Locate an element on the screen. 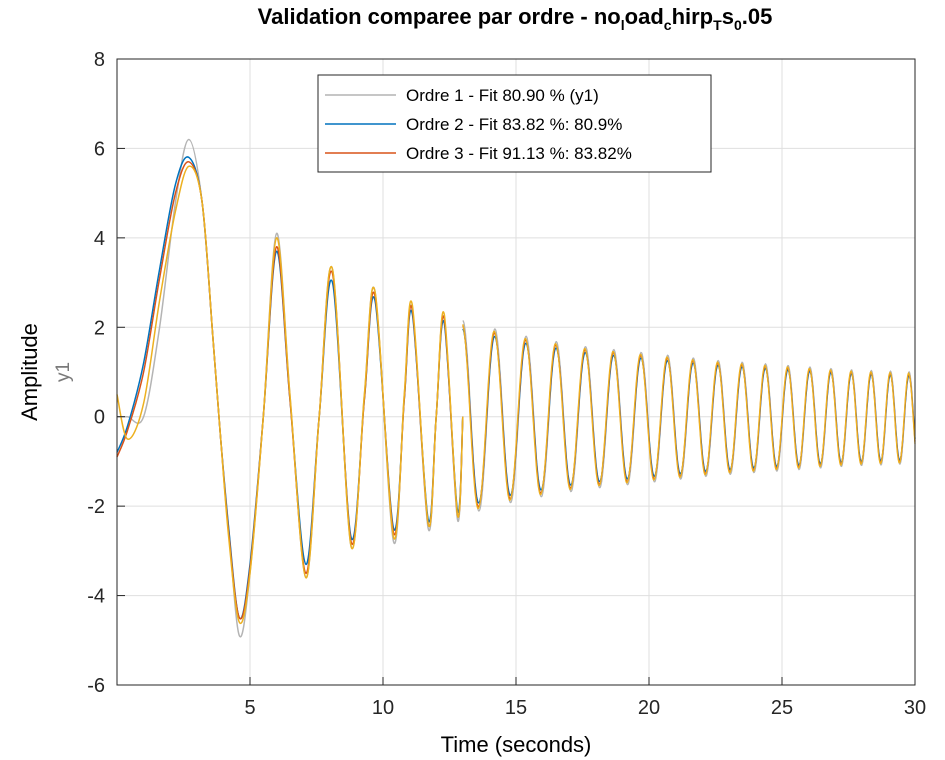 This screenshot has width=945, height=760. legend-entry-ordre-2: Ordre 2 - Fit 83.82 %: 80.9% is located at coordinates (514, 124).